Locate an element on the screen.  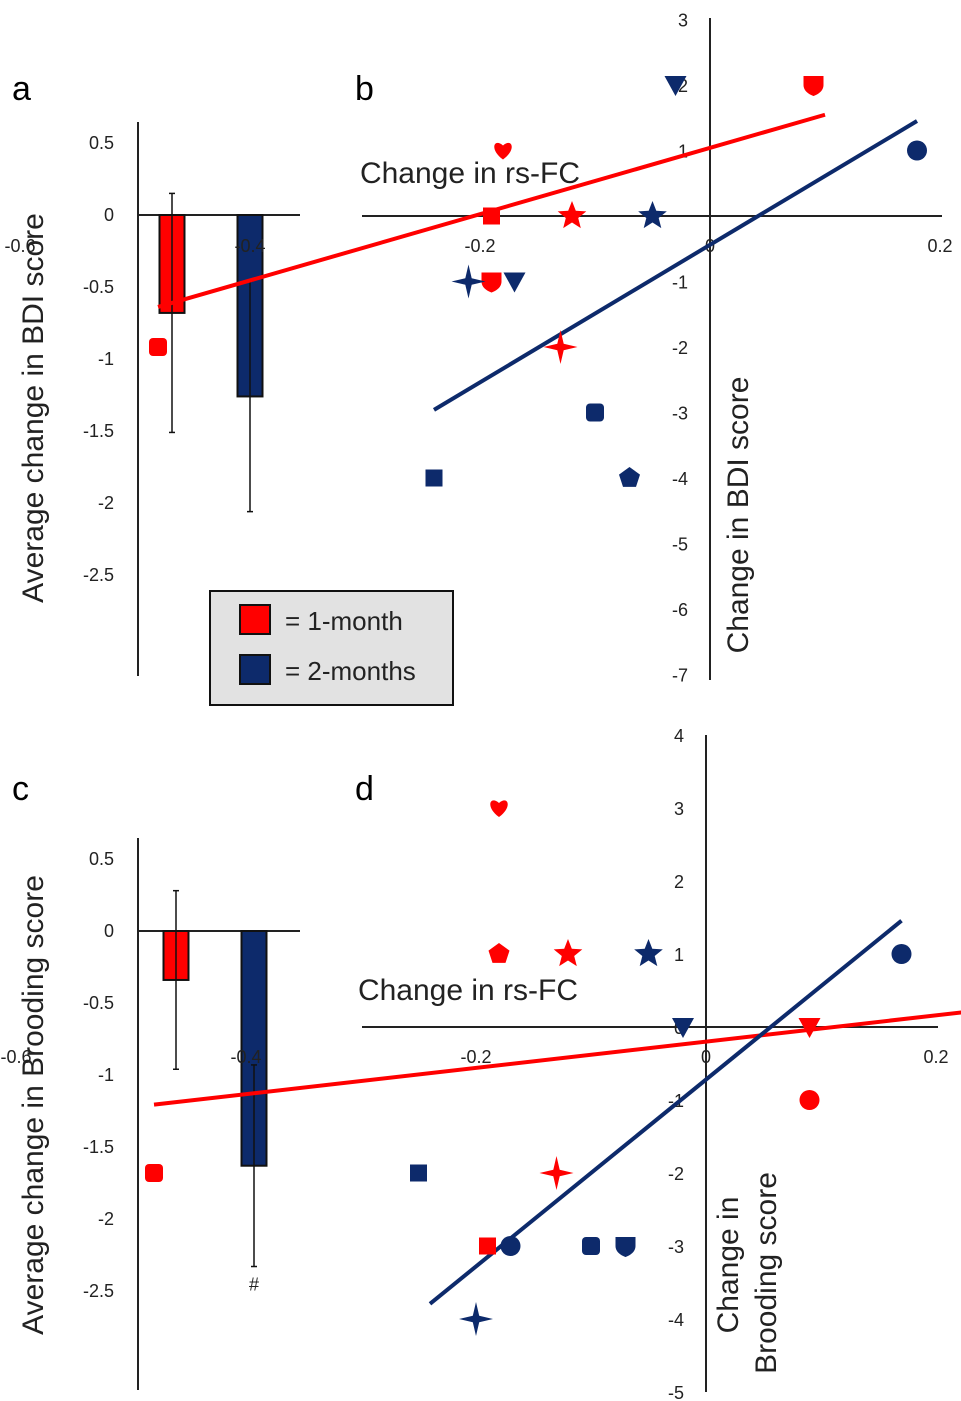
data-point-two_months-pentagon is located at coordinates (629, 477).